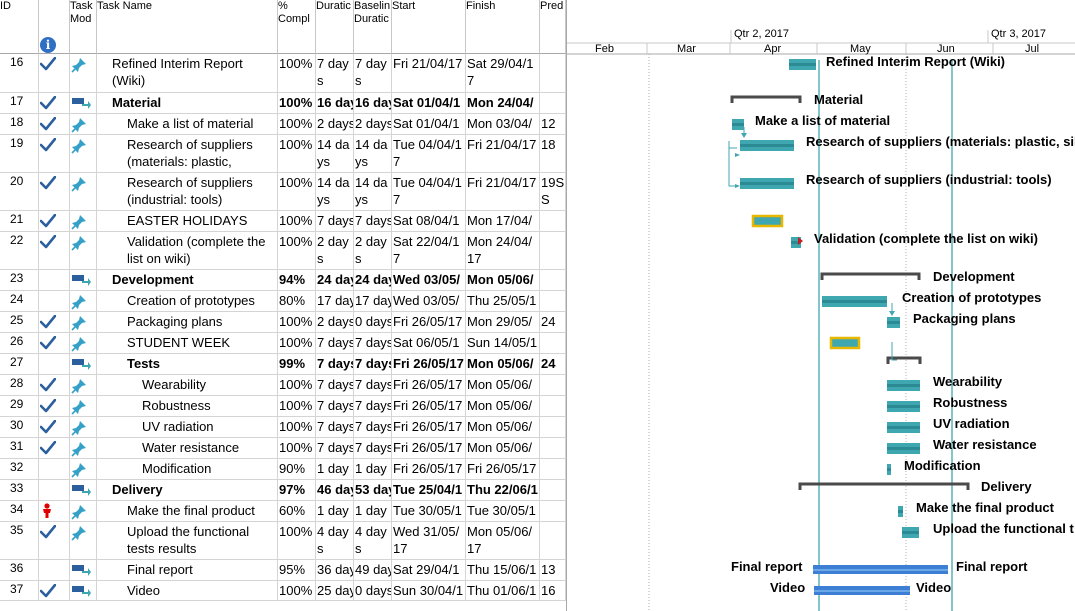  What do you see at coordinates (373, 490) in the screenshot?
I see `baseline-duration-cell: 53 day` at bounding box center [373, 490].